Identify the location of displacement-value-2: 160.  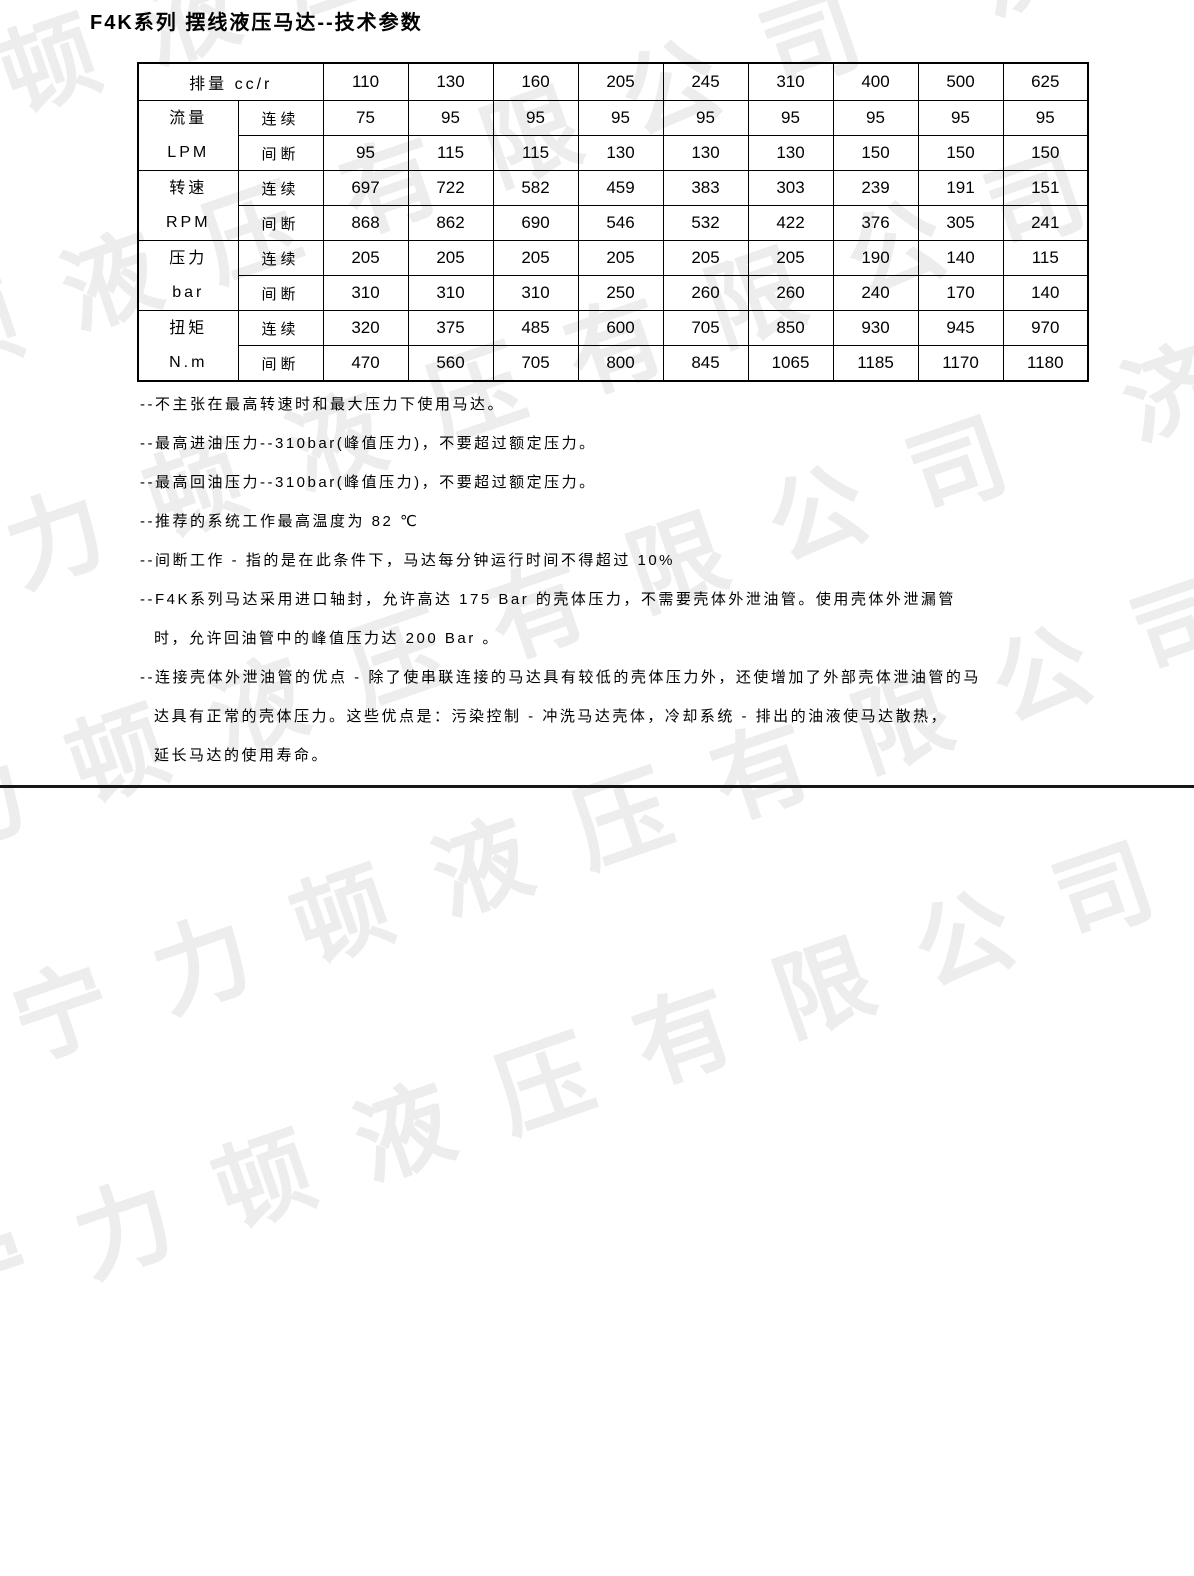
(535, 81).